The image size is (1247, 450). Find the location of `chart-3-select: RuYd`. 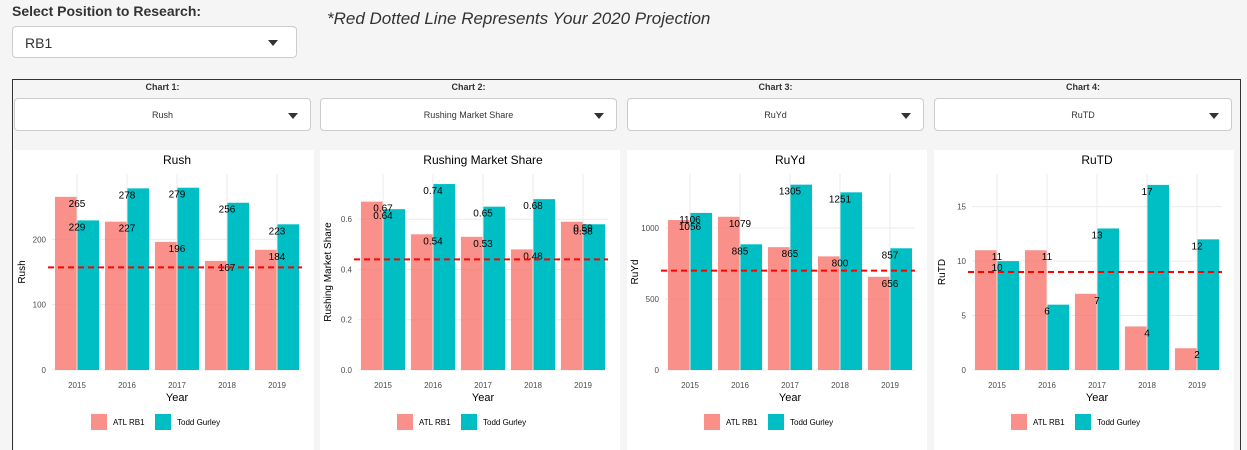

chart-3-select: RuYd is located at coordinates (775, 114).